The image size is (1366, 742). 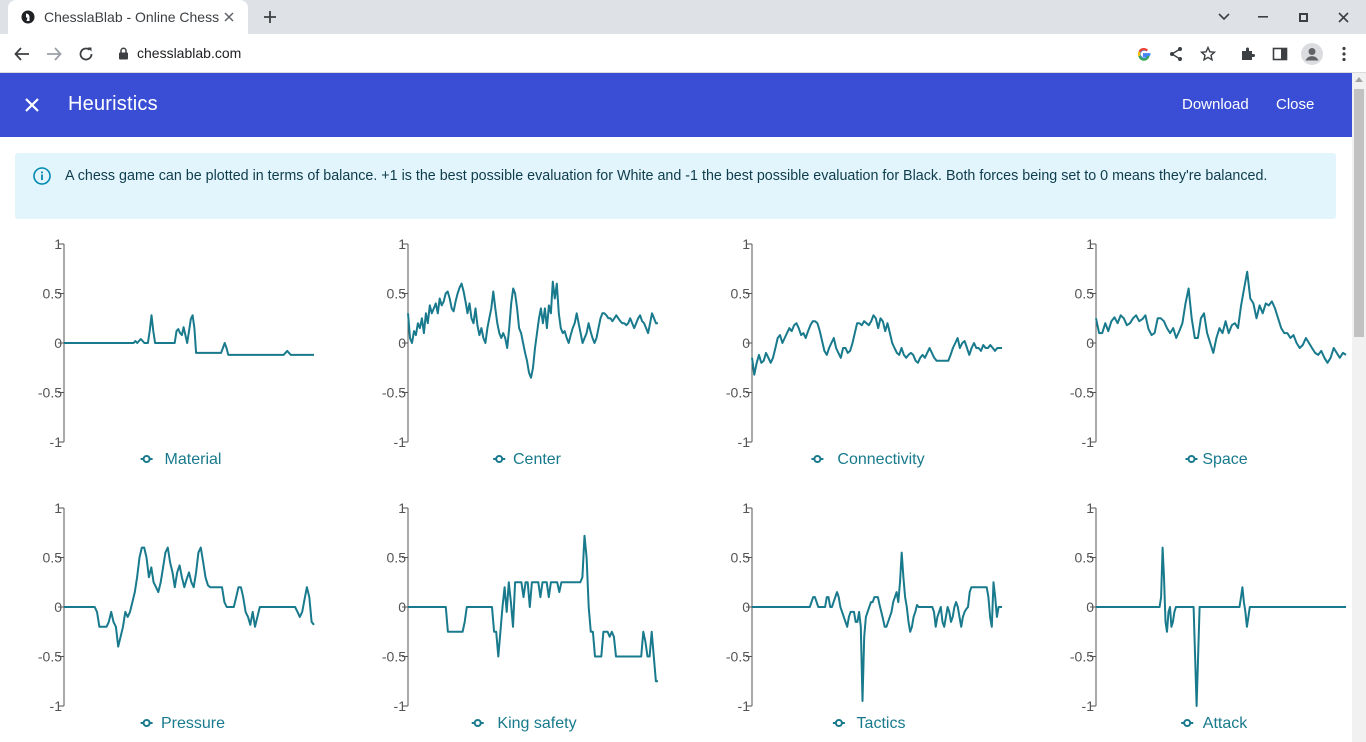 I want to click on scrollbar-thumb, so click(x=1359, y=213).